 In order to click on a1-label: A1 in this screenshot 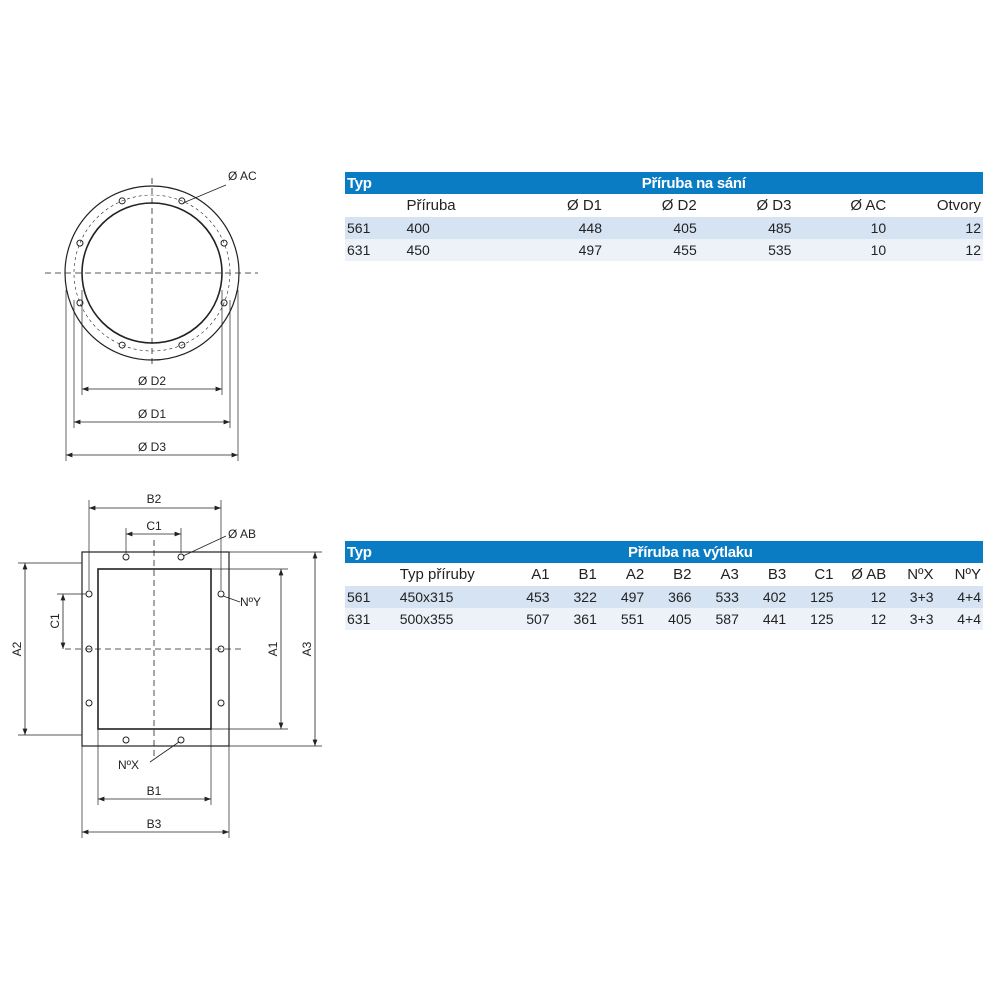, I will do `click(273, 648)`.